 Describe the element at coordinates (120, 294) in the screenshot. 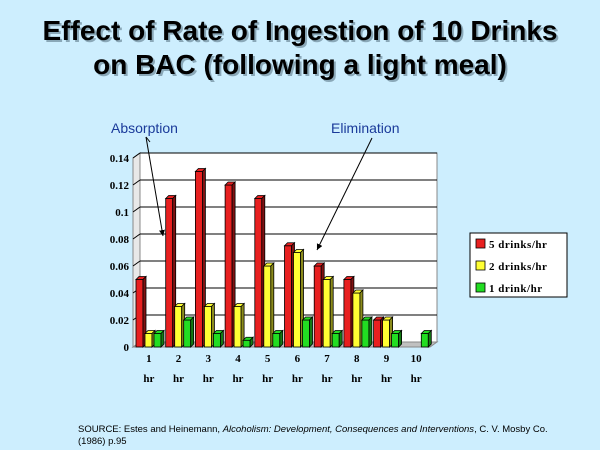

I see `y-tick-label: 0.04` at that location.